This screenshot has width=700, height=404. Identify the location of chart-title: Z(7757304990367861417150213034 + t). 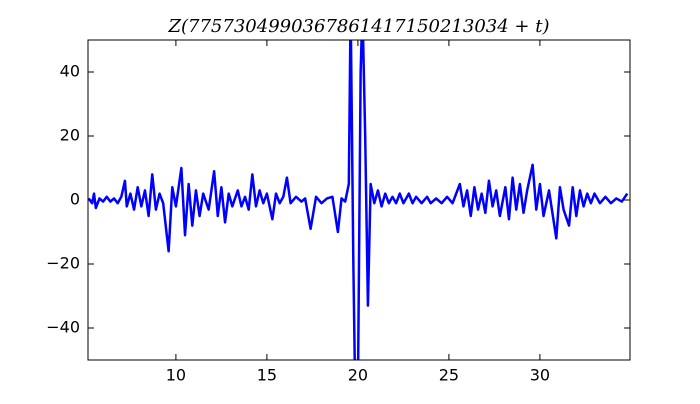
(359, 26).